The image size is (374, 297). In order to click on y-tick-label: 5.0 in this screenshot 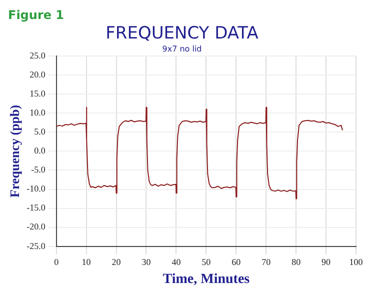, I will do `click(40, 131)`.